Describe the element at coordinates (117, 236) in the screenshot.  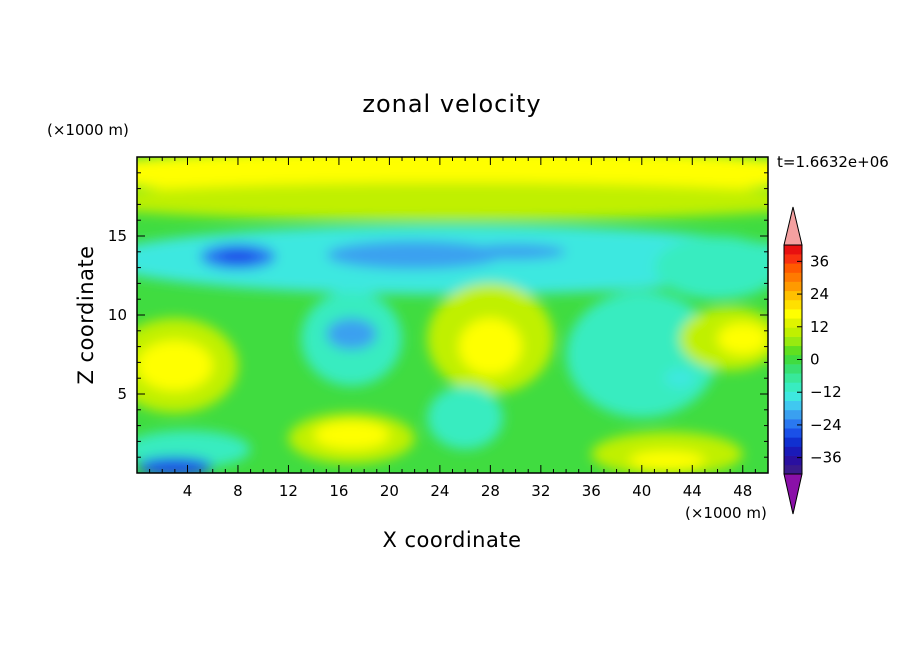
I see `y-tick-label: 15` at that location.